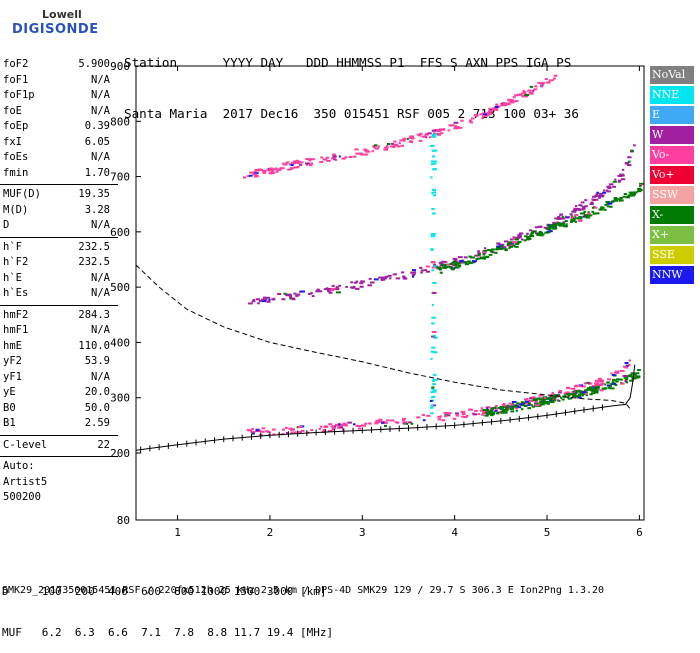 The height and width of the screenshot is (653, 700). What do you see at coordinates (94, 64) in the screenshot?
I see `param-value: 5.900` at bounding box center [94, 64].